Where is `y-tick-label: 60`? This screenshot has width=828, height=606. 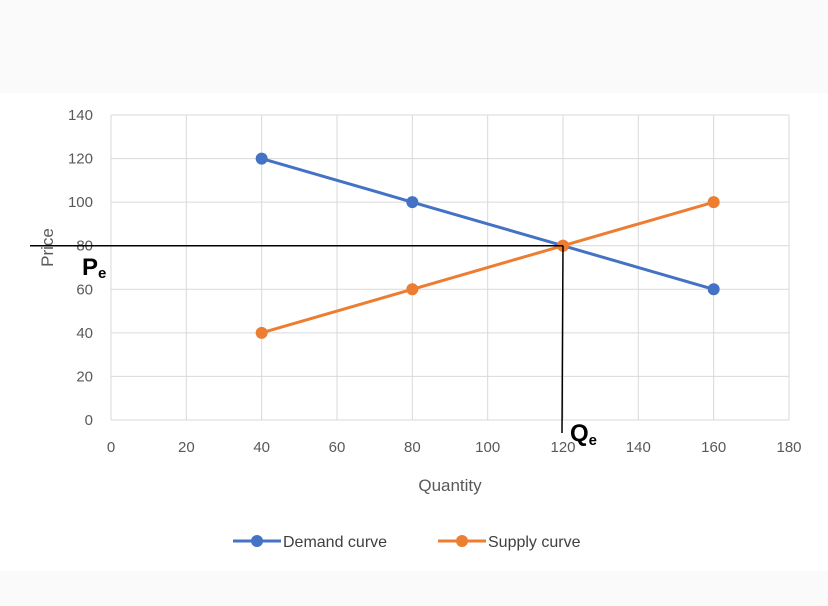 y-tick-label: 60 is located at coordinates (84, 289).